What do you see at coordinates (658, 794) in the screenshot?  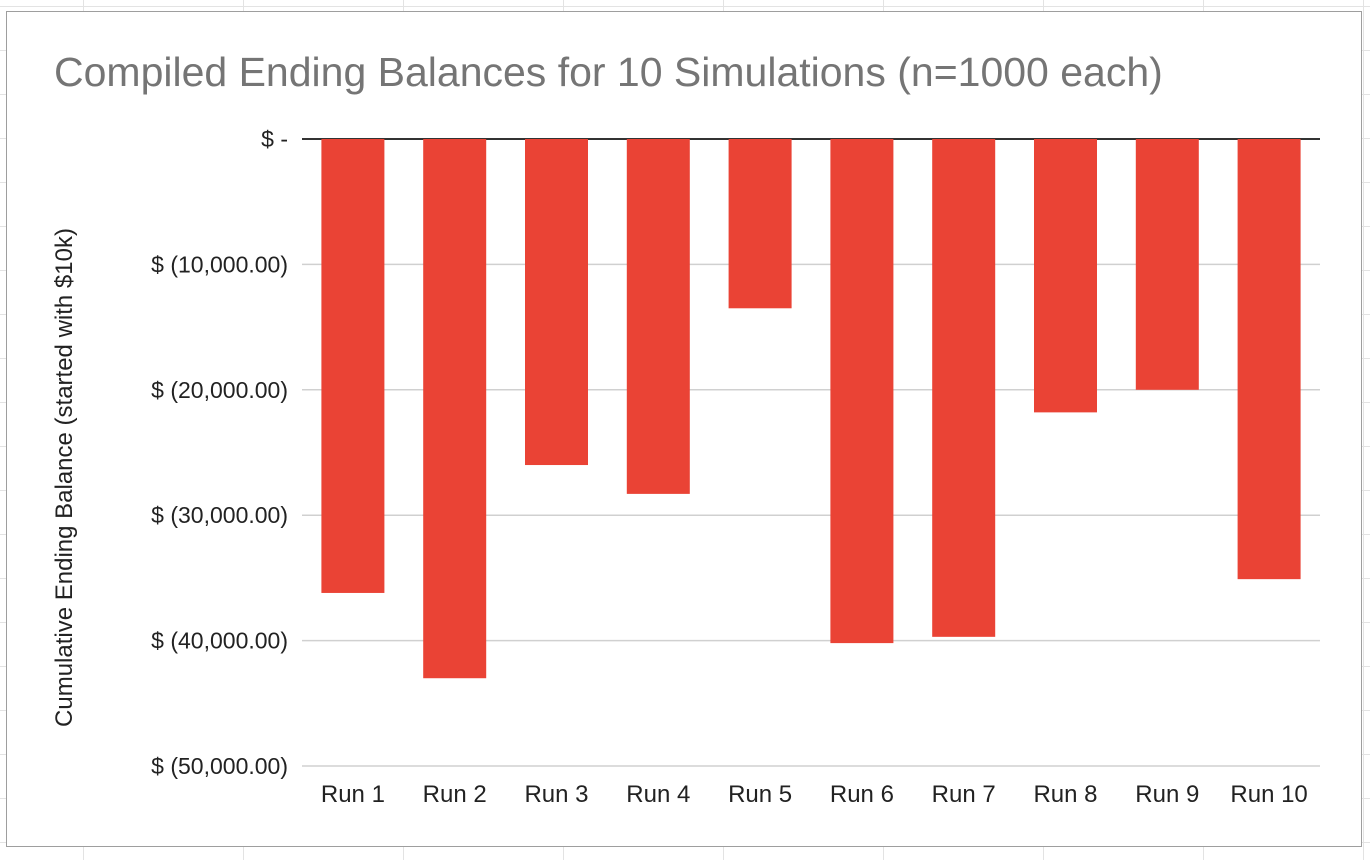 I see `x-category-label: Run 4` at bounding box center [658, 794].